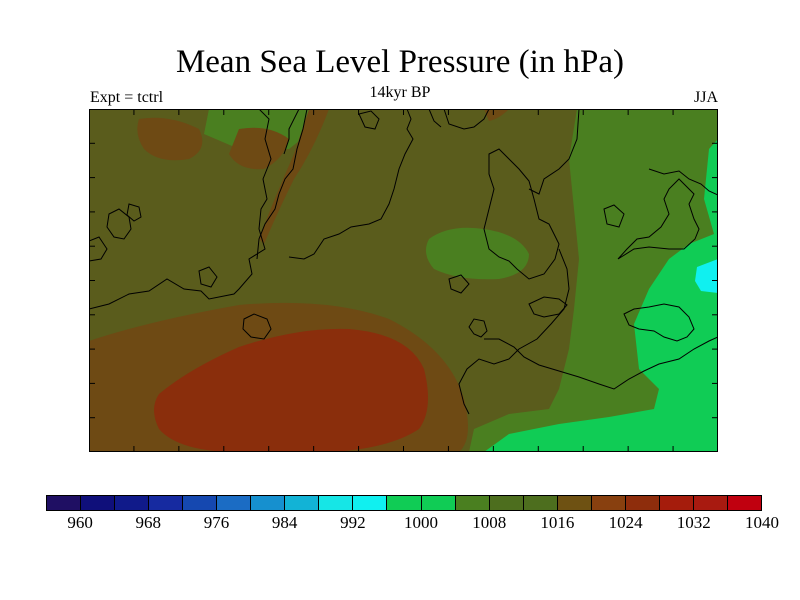 This screenshot has height=600, width=800. What do you see at coordinates (127, 97) in the screenshot?
I see `experiment-label: Expt = tctrl` at bounding box center [127, 97].